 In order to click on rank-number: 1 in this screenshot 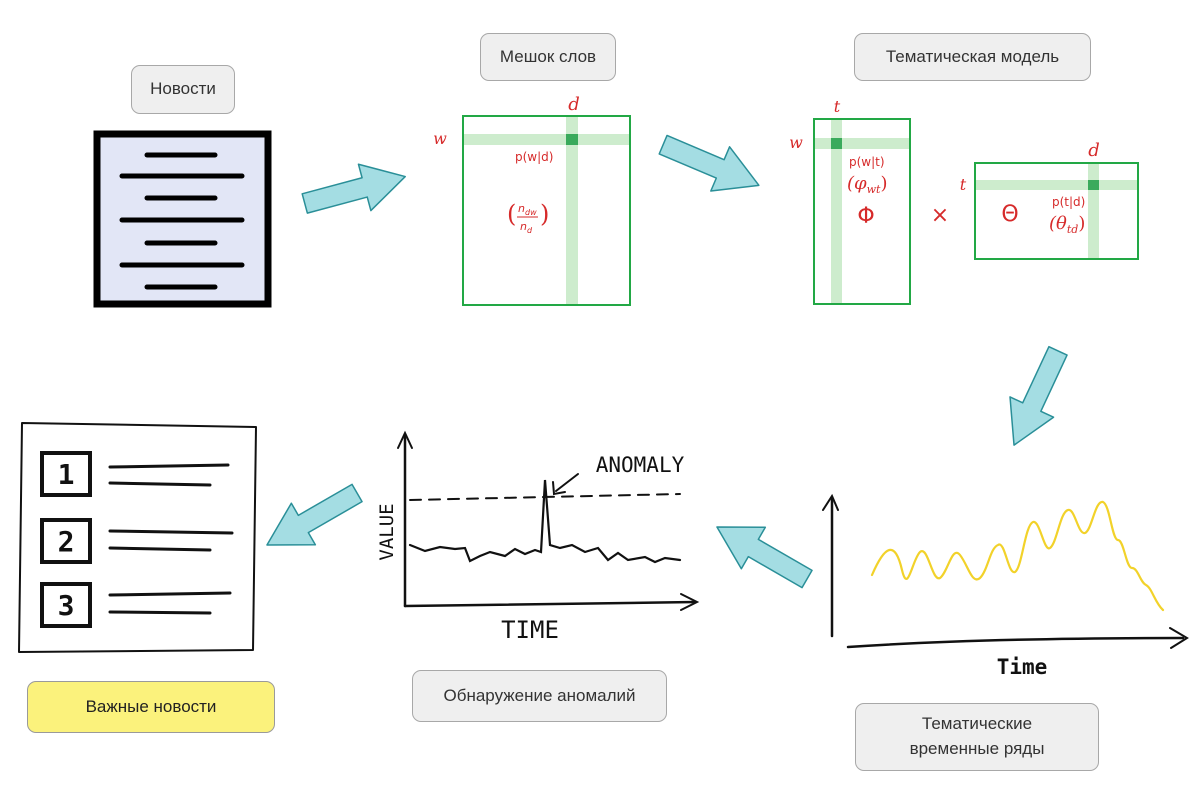, I will do `click(66, 474)`.